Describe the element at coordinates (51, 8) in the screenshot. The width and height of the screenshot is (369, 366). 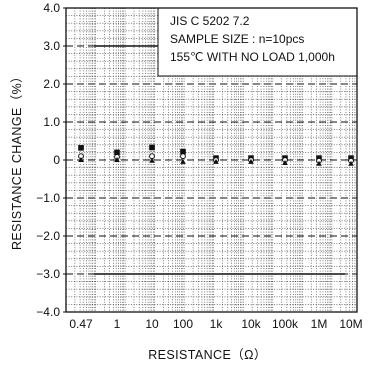
I see `y-tick-label: 4.0` at that location.